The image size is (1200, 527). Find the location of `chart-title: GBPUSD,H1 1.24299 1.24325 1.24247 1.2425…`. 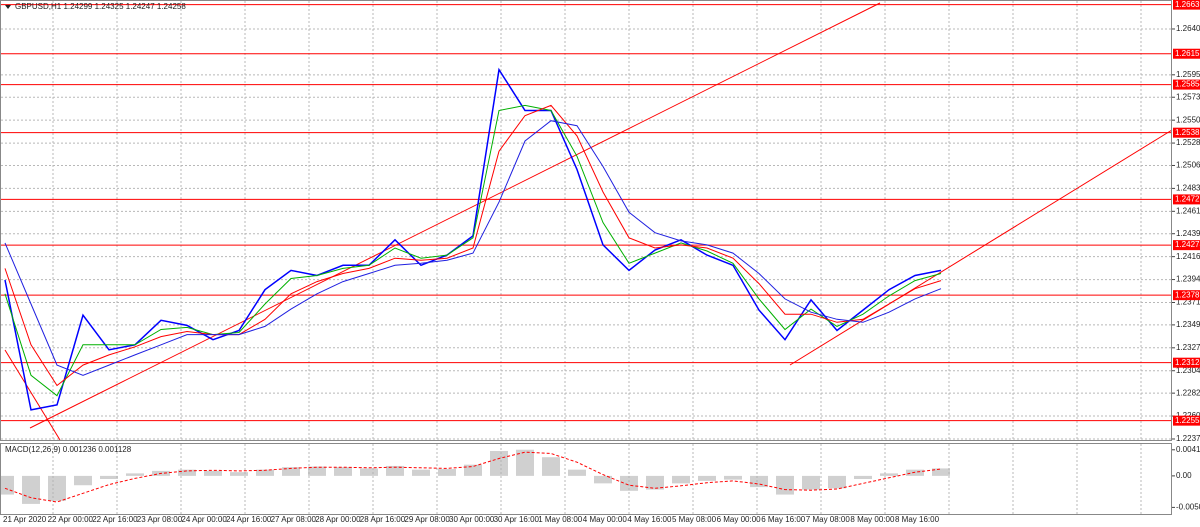

chart-title: GBPUSD,H1 1.24299 1.24325 1.24247 1.2425… is located at coordinates (100, 6).